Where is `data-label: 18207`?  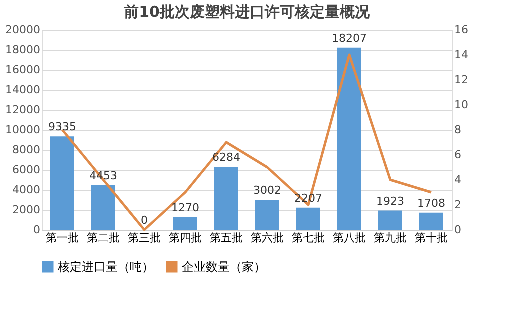 data-label: 18207 is located at coordinates (349, 38).